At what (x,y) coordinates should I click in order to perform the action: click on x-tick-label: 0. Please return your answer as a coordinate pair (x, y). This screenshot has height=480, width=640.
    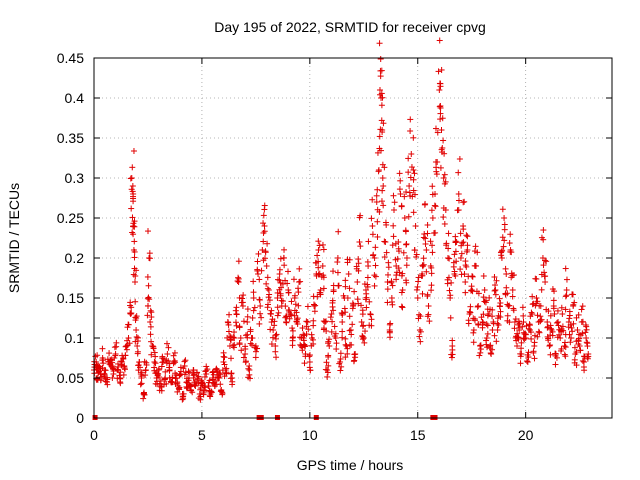
    Looking at the image, I should click on (94, 435).